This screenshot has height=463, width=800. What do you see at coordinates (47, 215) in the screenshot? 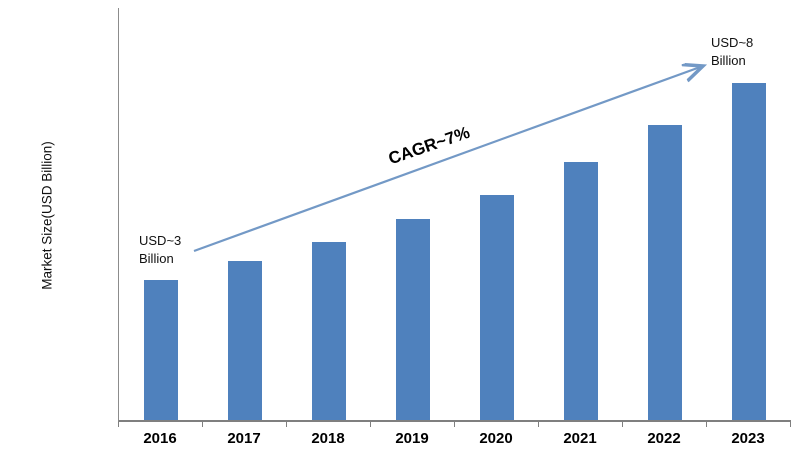
I see `y-axis-label: Market Size(USD Billion)` at bounding box center [47, 215].